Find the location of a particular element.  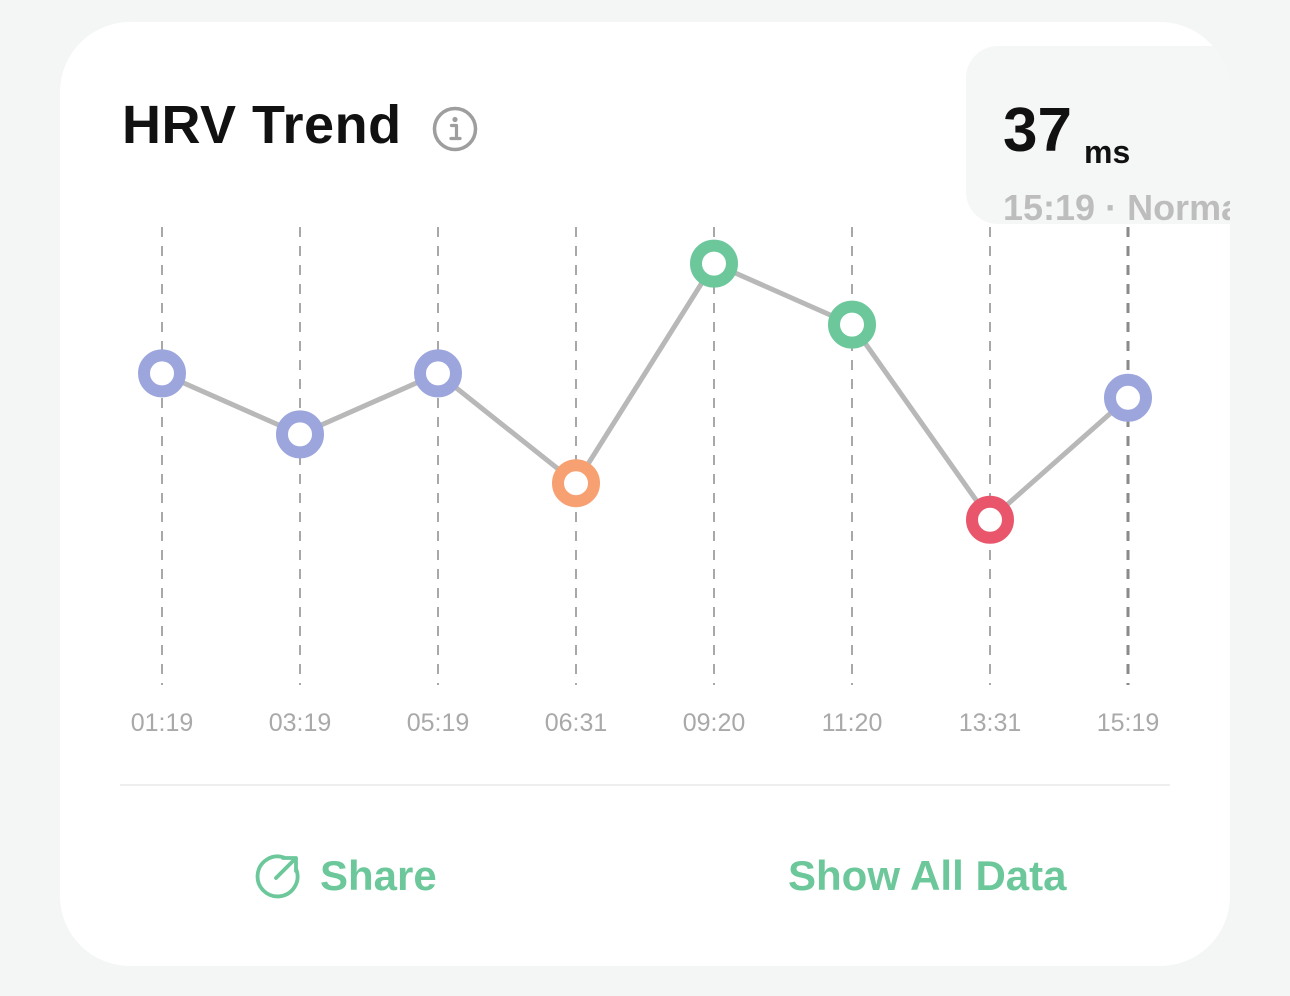

tooltip-unit: ms is located at coordinates (1107, 152).